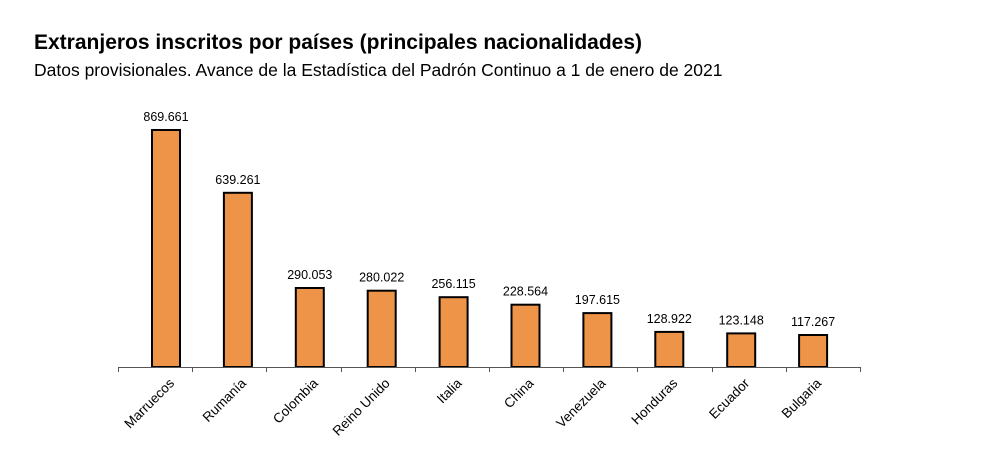 This screenshot has width=1007, height=457. Describe the element at coordinates (669, 319) in the screenshot. I see `value-label-honduras: 128.922` at that location.